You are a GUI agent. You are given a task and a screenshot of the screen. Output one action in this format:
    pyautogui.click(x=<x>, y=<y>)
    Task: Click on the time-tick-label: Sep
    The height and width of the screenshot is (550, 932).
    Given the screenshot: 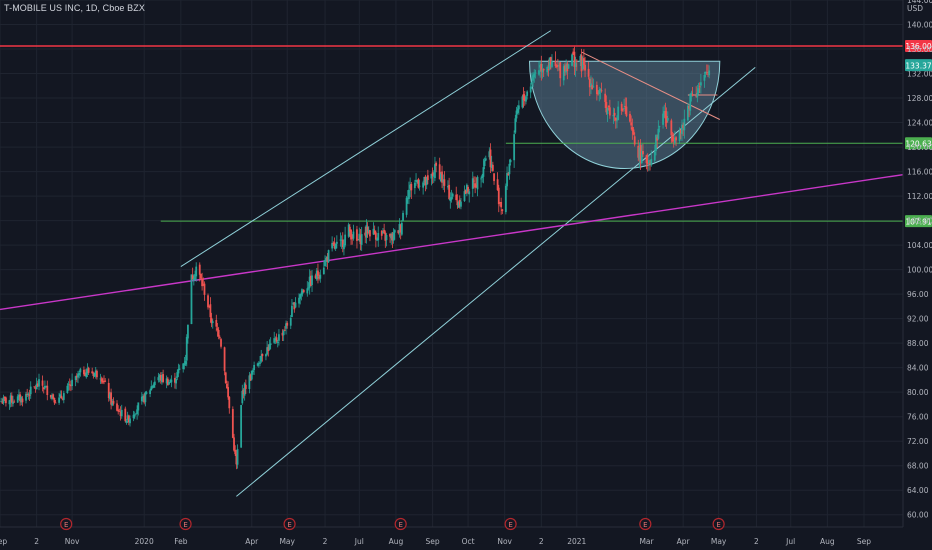 What is the action you would take?
    pyautogui.click(x=433, y=541)
    